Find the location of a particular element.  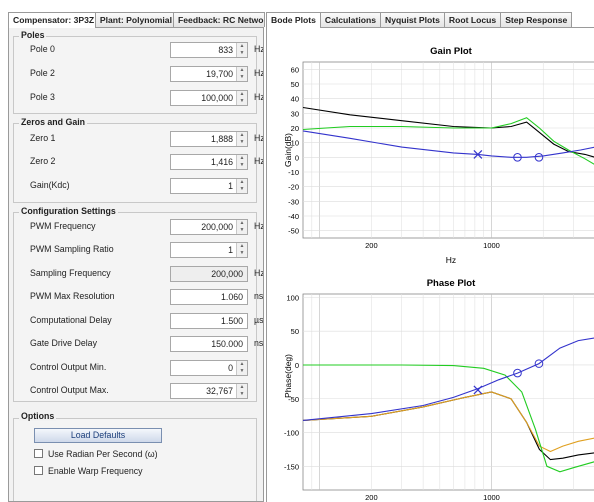

tab-plant: Plant: Polynomial is located at coordinates (134, 19).